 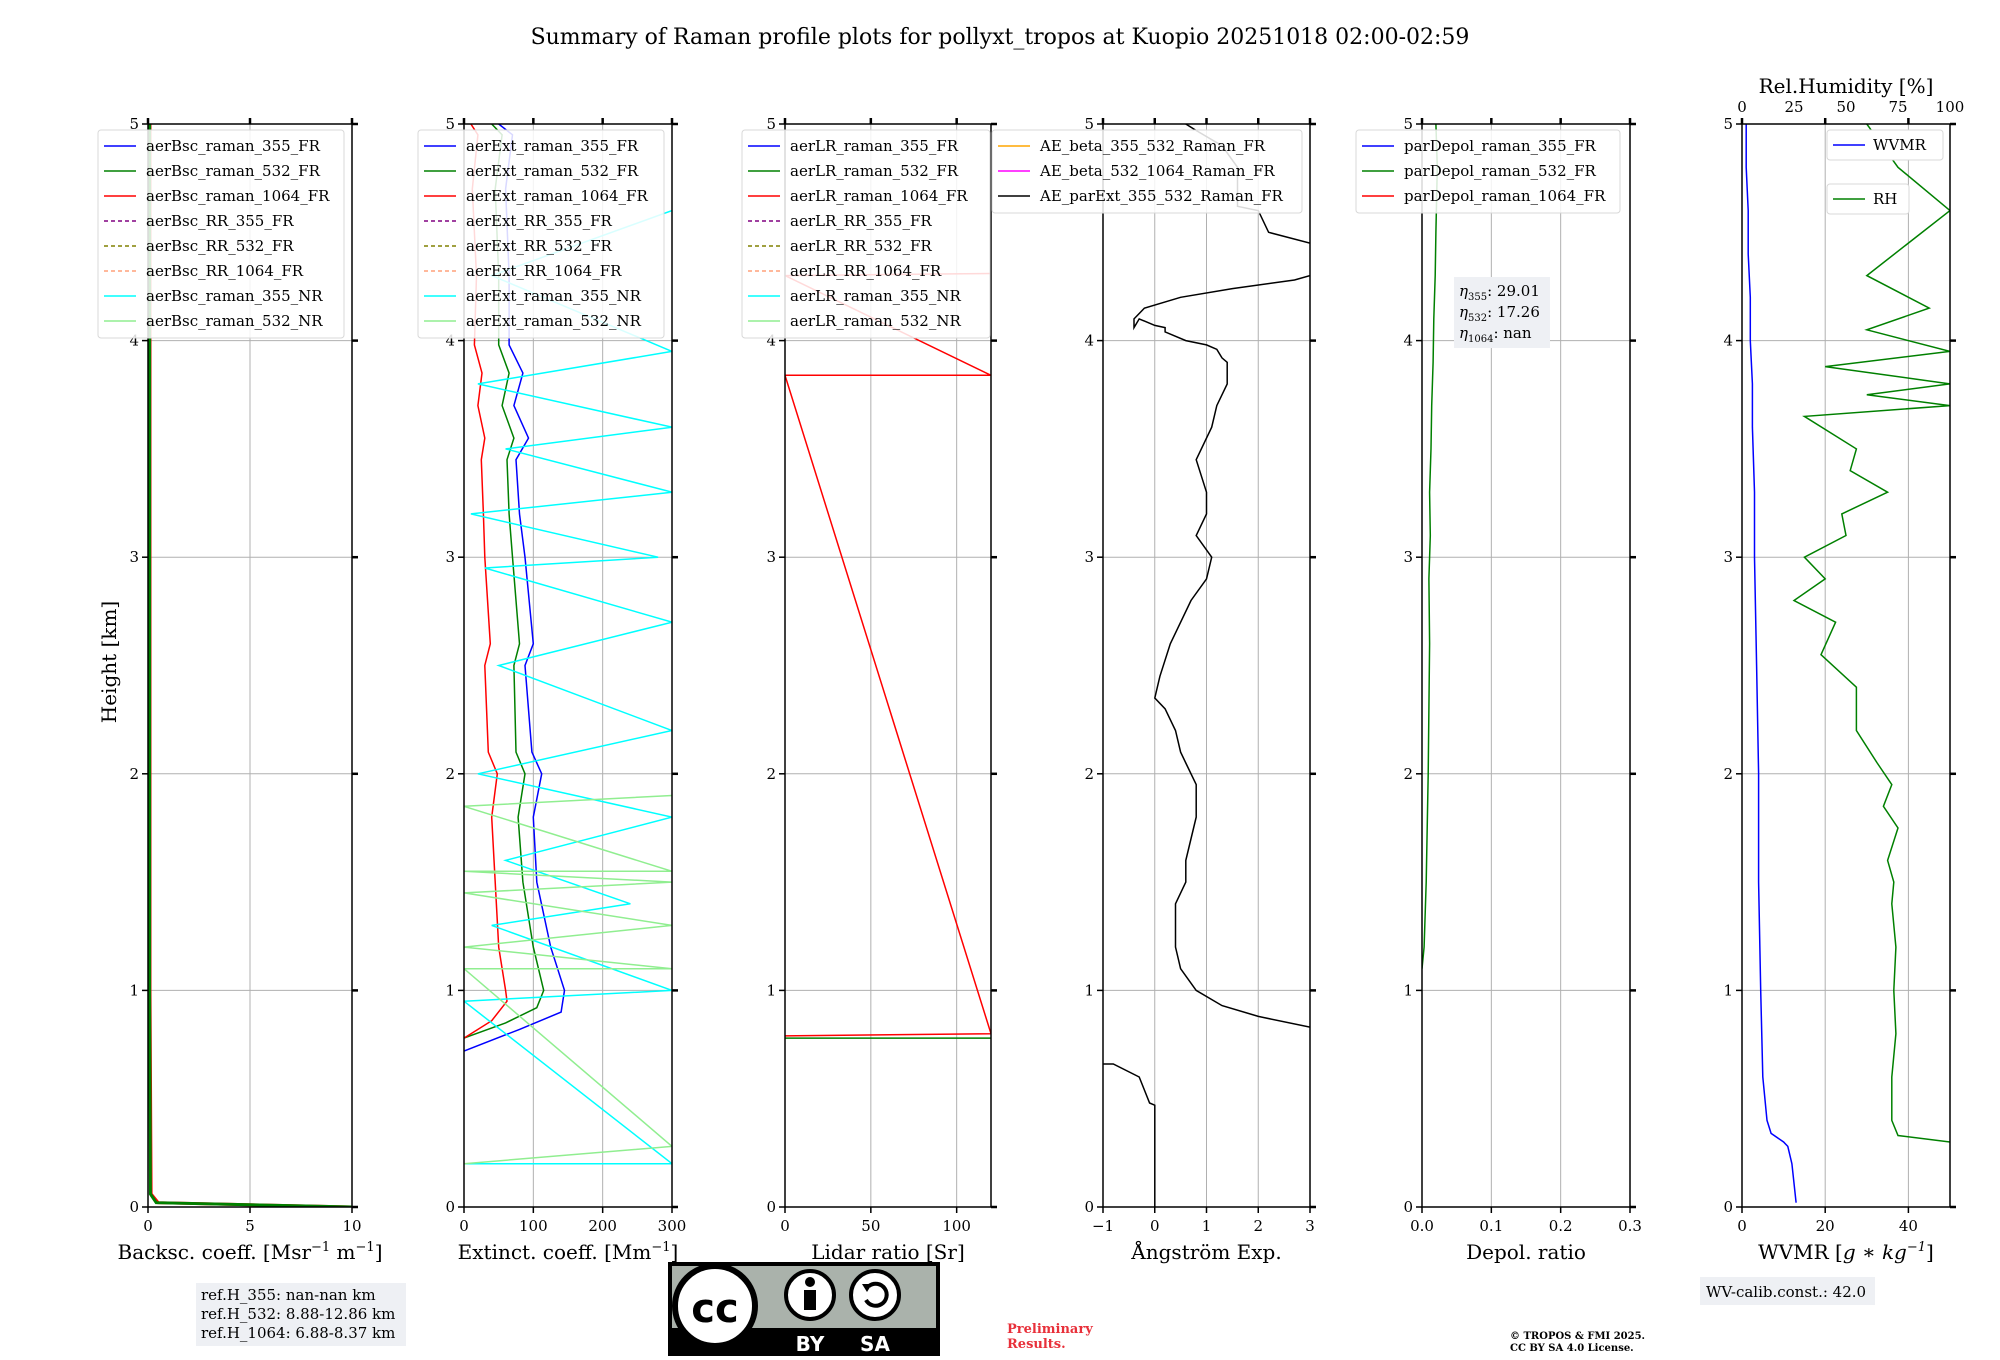 I want to click on cc-icon: cc, so click(x=714, y=1309).